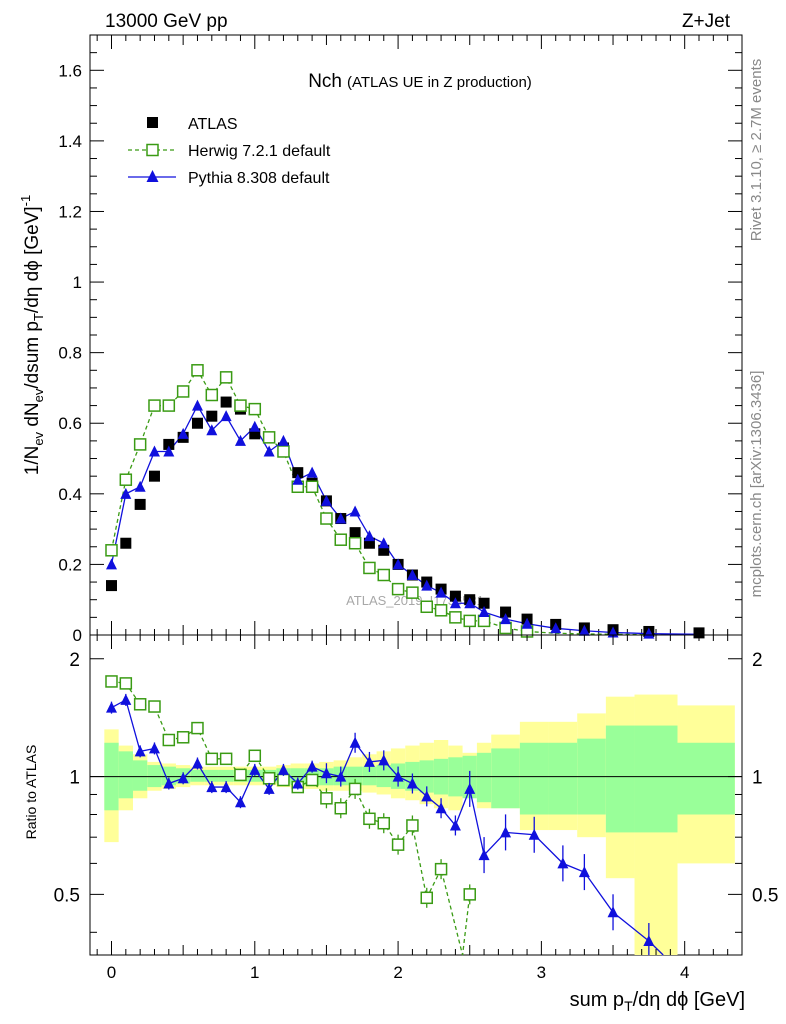  What do you see at coordinates (152, 122) in the screenshot?
I see `legend-atlas-marker` at bounding box center [152, 122].